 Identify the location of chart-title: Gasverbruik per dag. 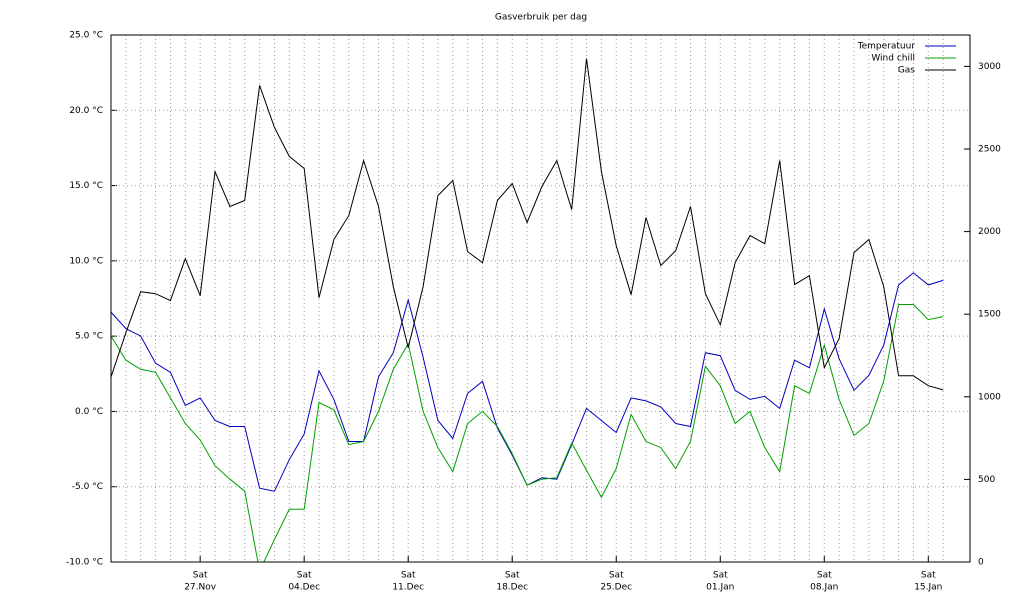
(541, 18).